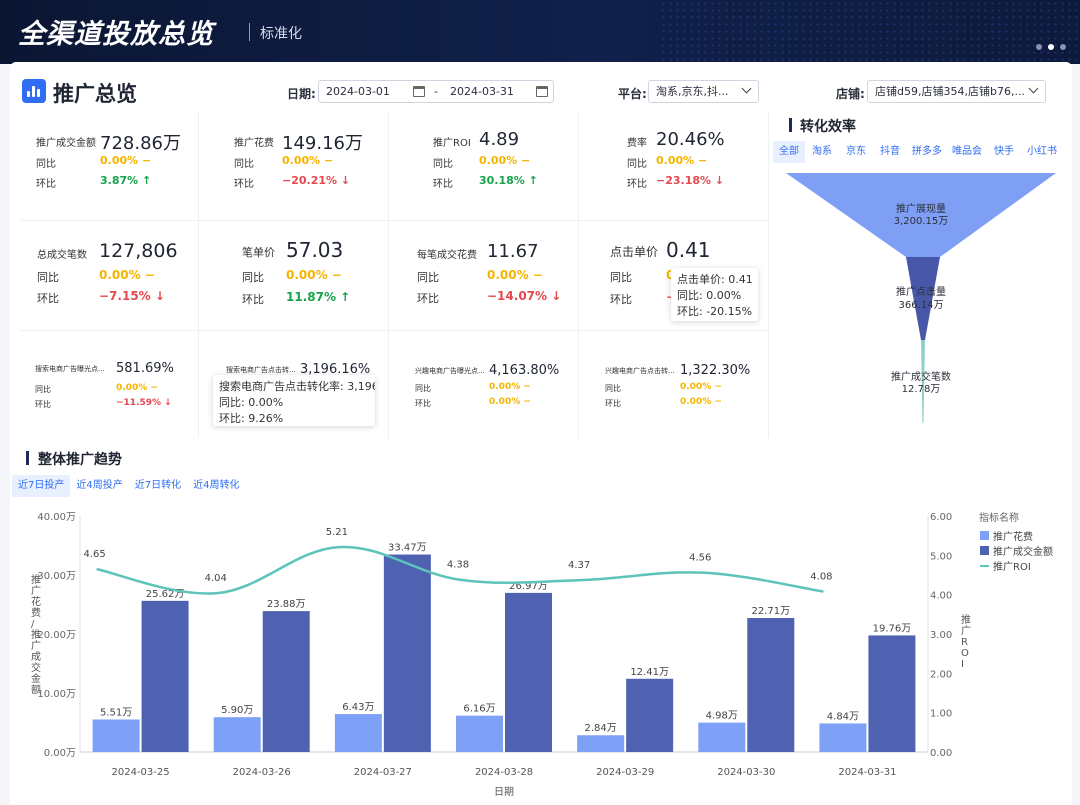 Image resolution: width=1080 pixels, height=805 pixels. I want to click on trend-tab: 近7日转化, so click(158, 485).